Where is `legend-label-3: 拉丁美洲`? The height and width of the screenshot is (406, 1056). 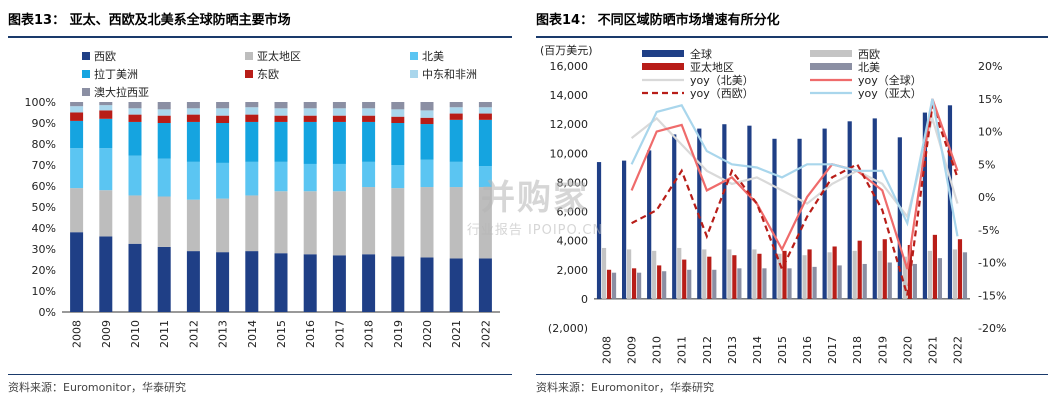 legend-label-3: 拉丁美洲 is located at coordinates (116, 74).